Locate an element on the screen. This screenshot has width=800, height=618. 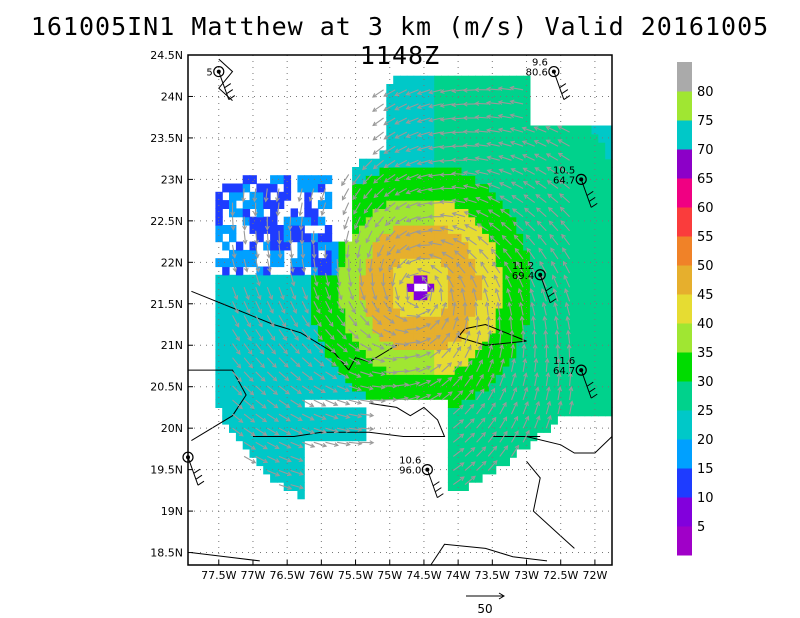
y-tick-label: 19N is located at coordinates (172, 511).